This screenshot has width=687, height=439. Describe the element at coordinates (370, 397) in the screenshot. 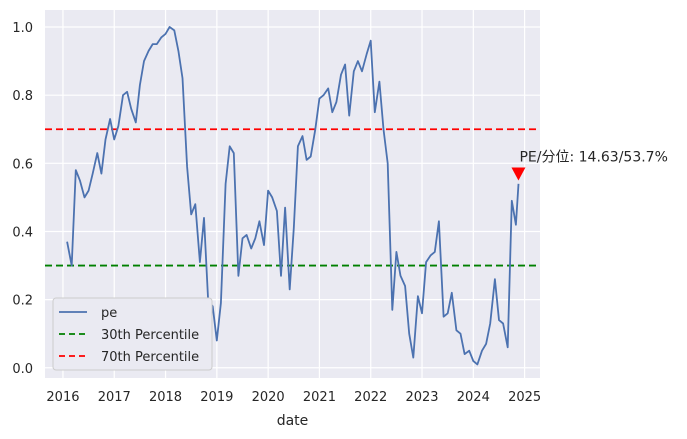

I see `x-tick-label: 2022` at that location.